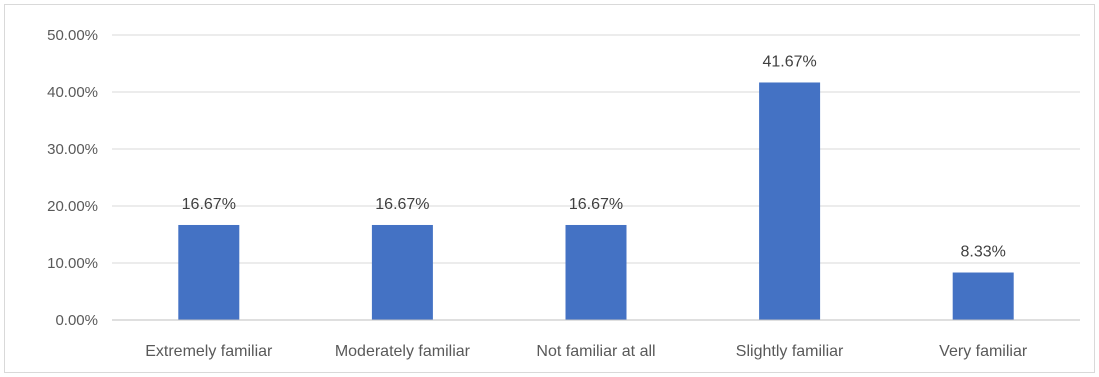  Describe the element at coordinates (789, 61) in the screenshot. I see `data-label: 41.67%` at that location.